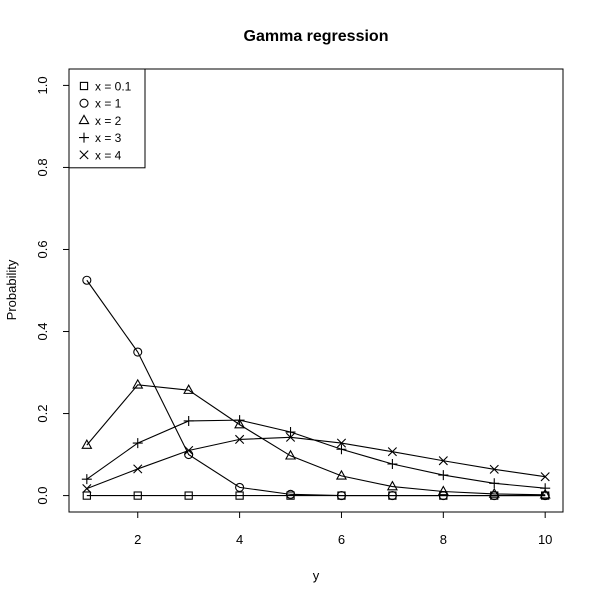 This screenshot has height=600, width=599. Describe the element at coordinates (108, 138) in the screenshot. I see `legend-entry: x = 3` at that location.